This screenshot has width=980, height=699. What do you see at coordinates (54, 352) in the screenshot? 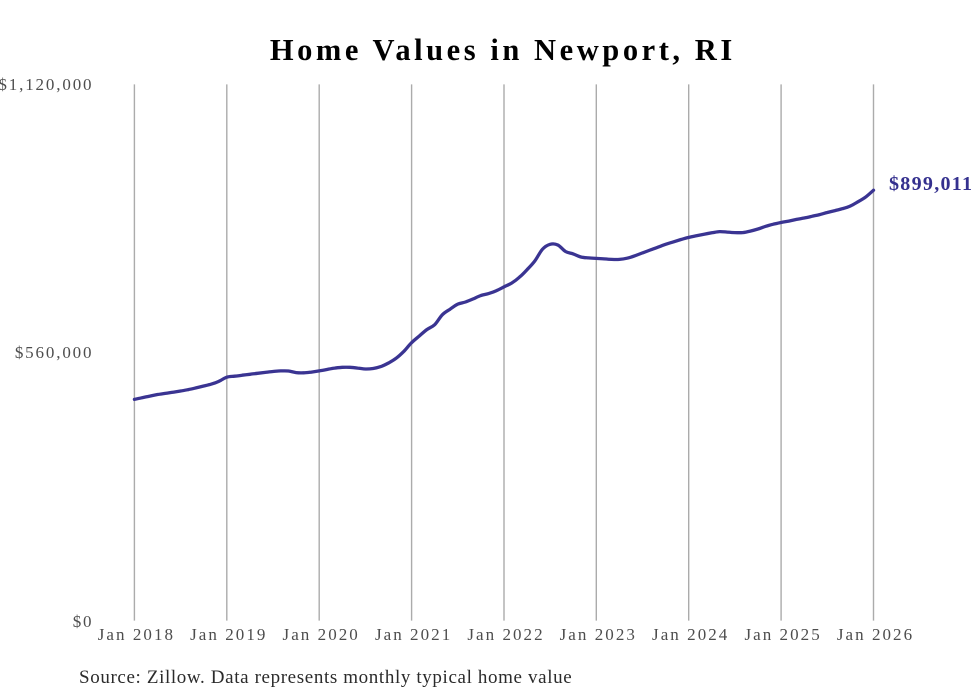
I see `svg-text: $560,000` at bounding box center [54, 352].